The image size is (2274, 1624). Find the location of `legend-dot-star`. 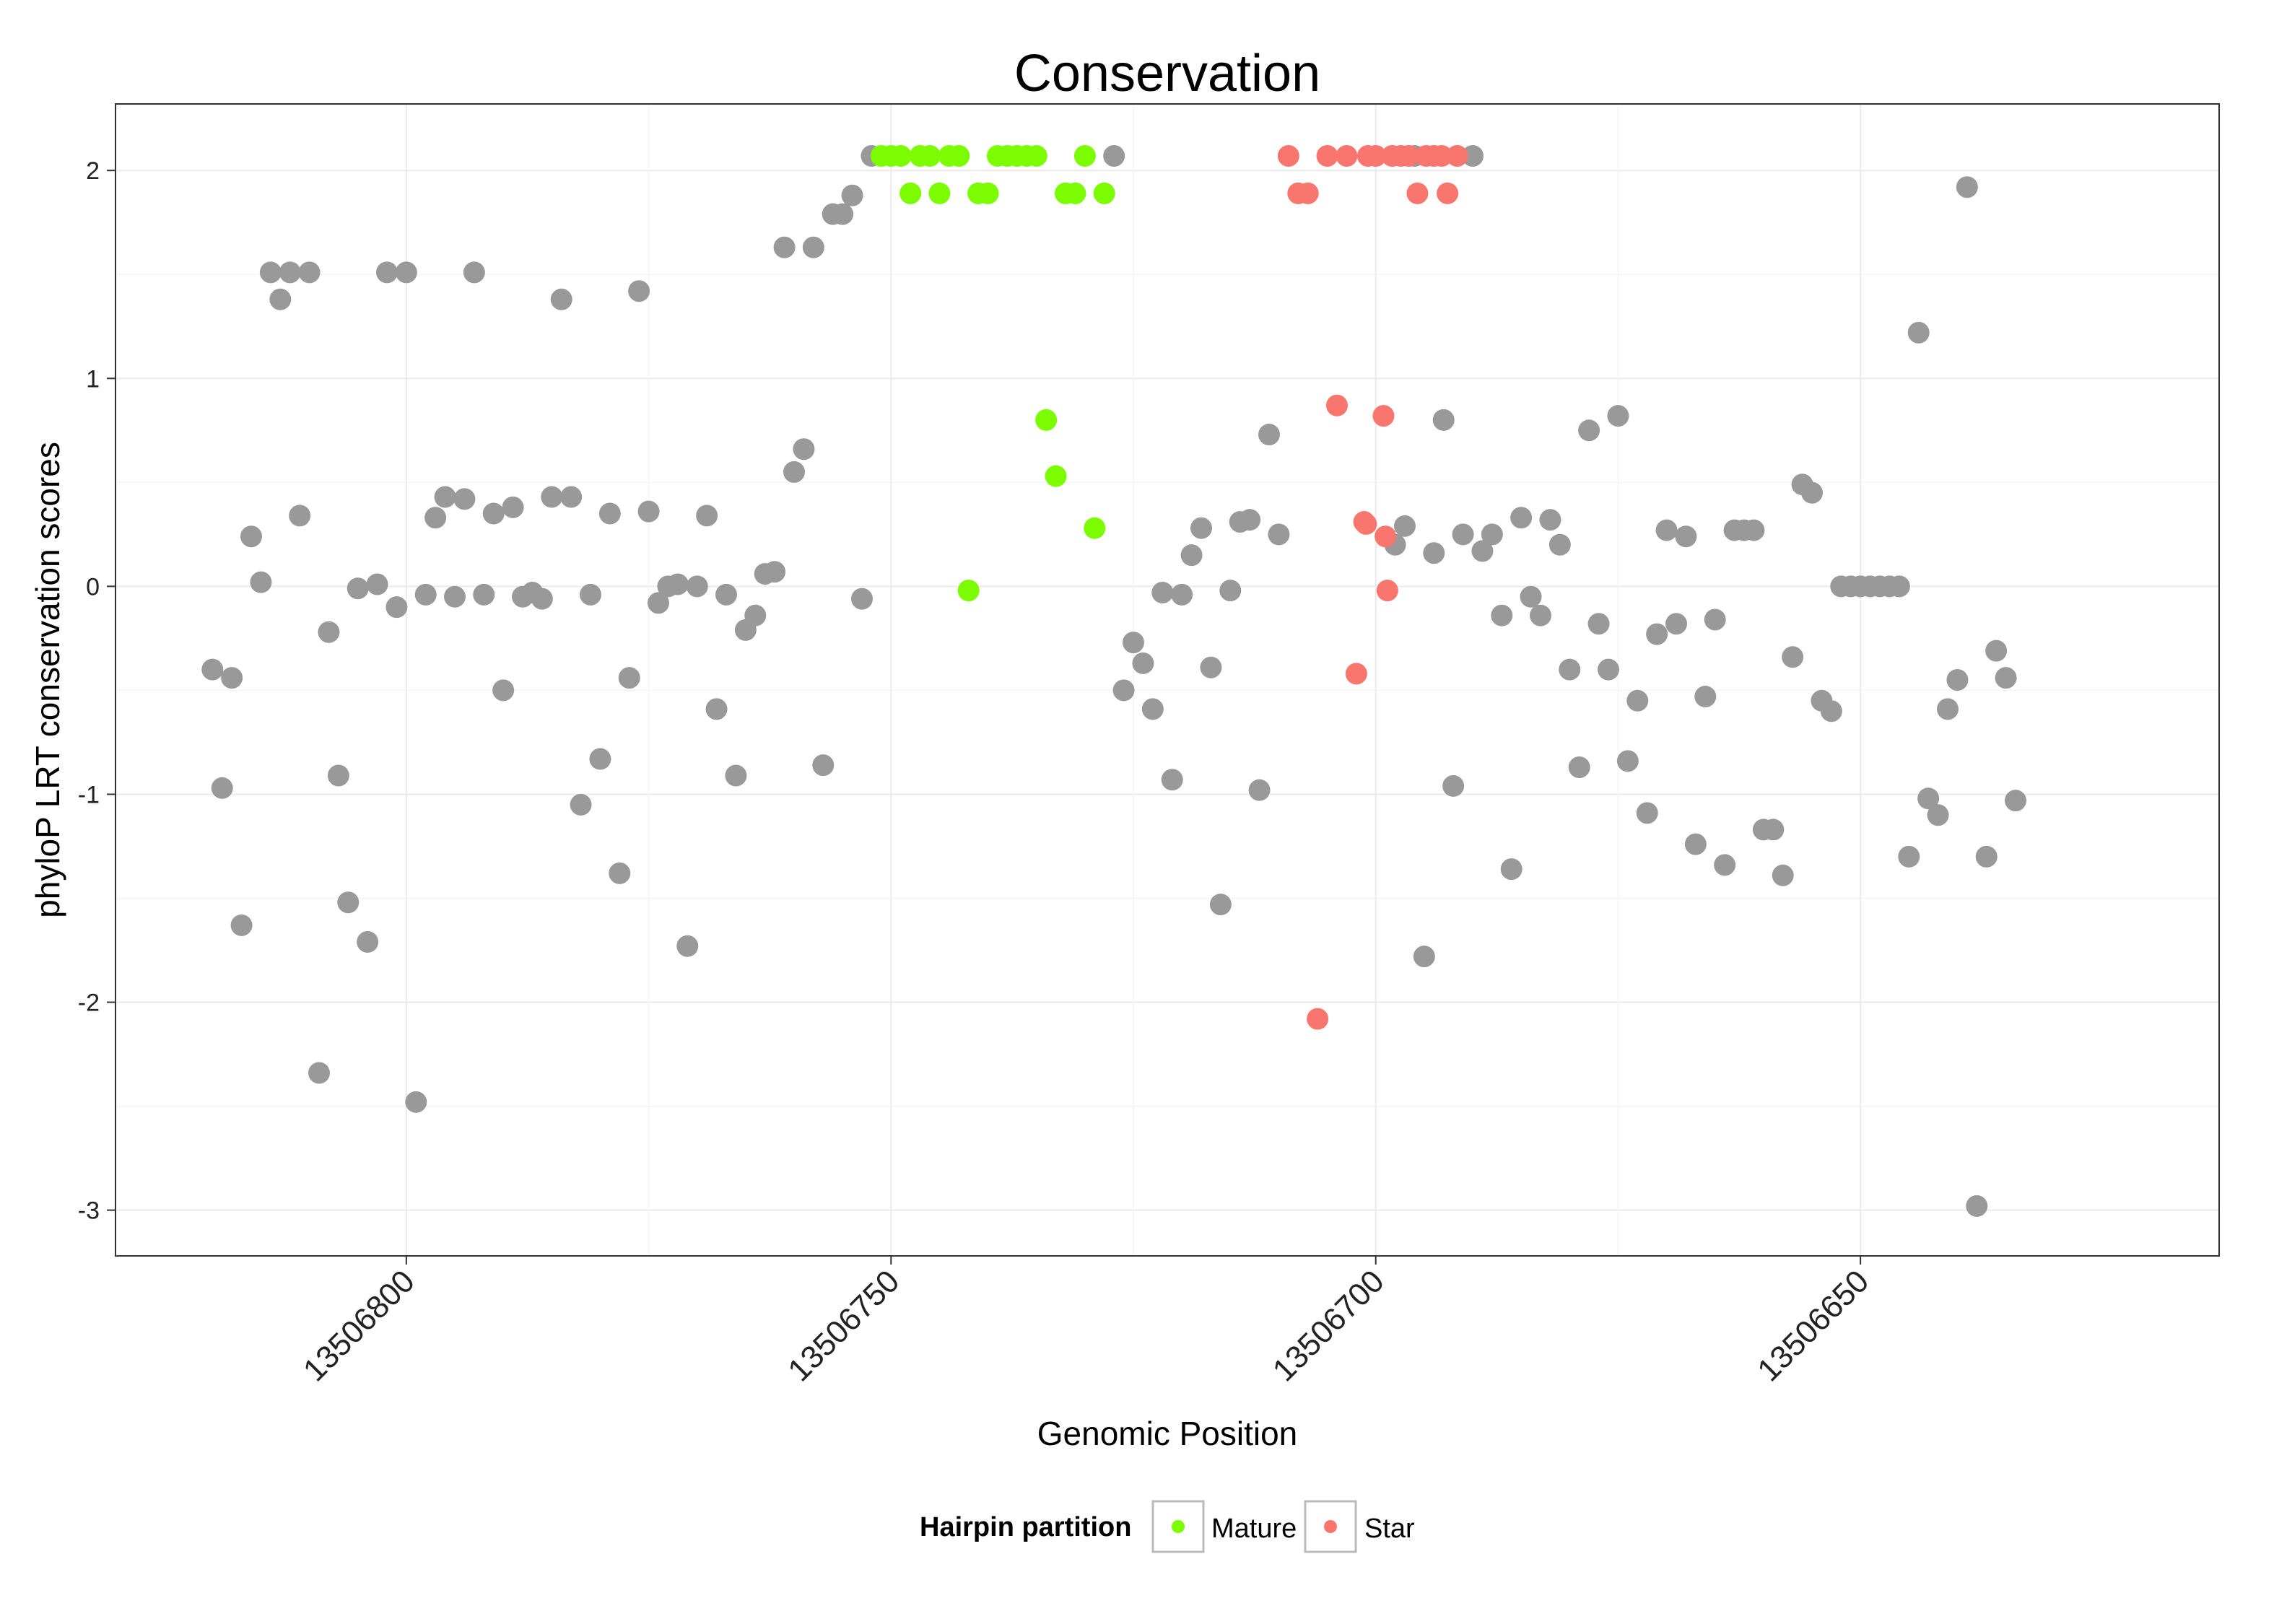

legend-dot-star is located at coordinates (1331, 1526).